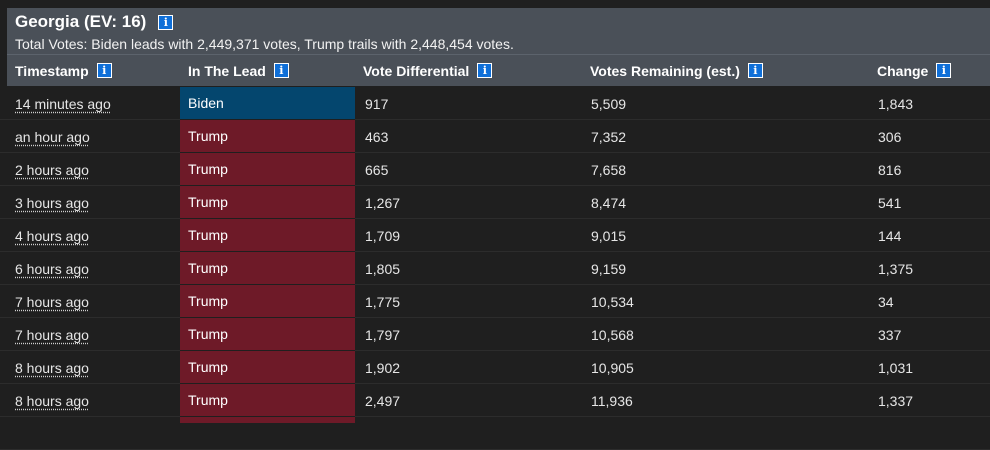 The height and width of the screenshot is (450, 990). What do you see at coordinates (495, 334) in the screenshot?
I see `table-row: 7 hours ago Trump 1,797 10,568 337` at bounding box center [495, 334].